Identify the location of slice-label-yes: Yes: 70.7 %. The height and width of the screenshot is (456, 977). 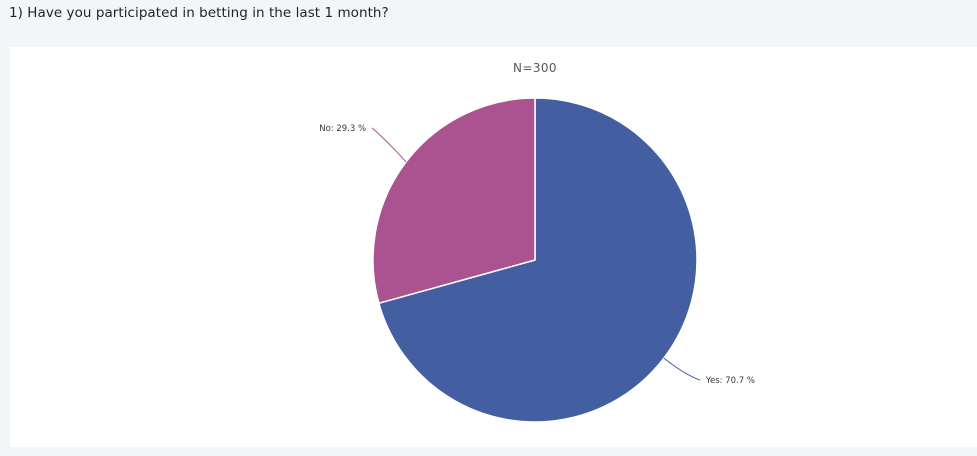
(730, 381).